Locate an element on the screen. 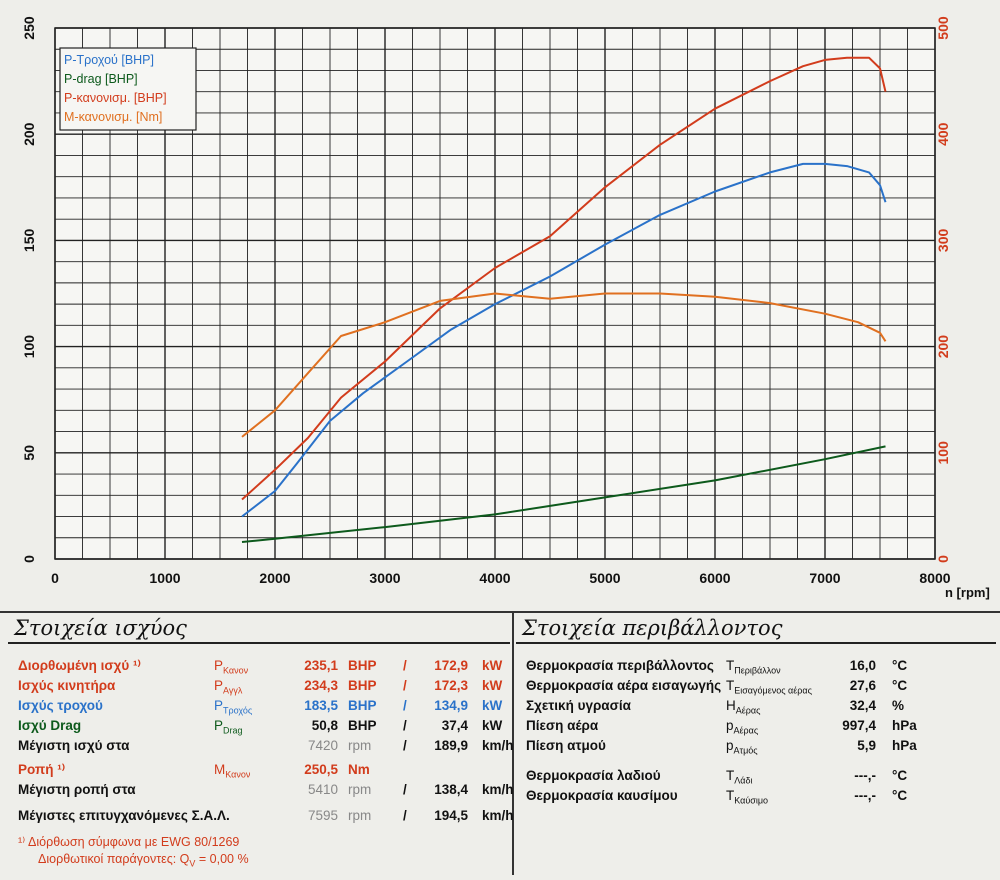  wheel-power-label: Ισχύς τροχού is located at coordinates (60, 705).